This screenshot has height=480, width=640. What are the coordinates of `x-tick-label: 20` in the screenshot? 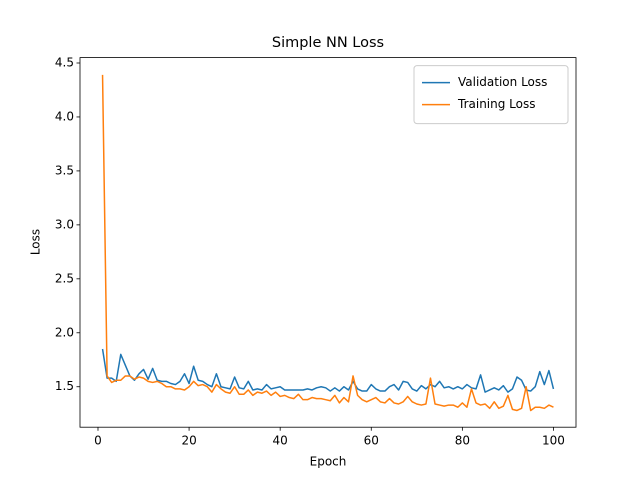 It's located at (188, 441).